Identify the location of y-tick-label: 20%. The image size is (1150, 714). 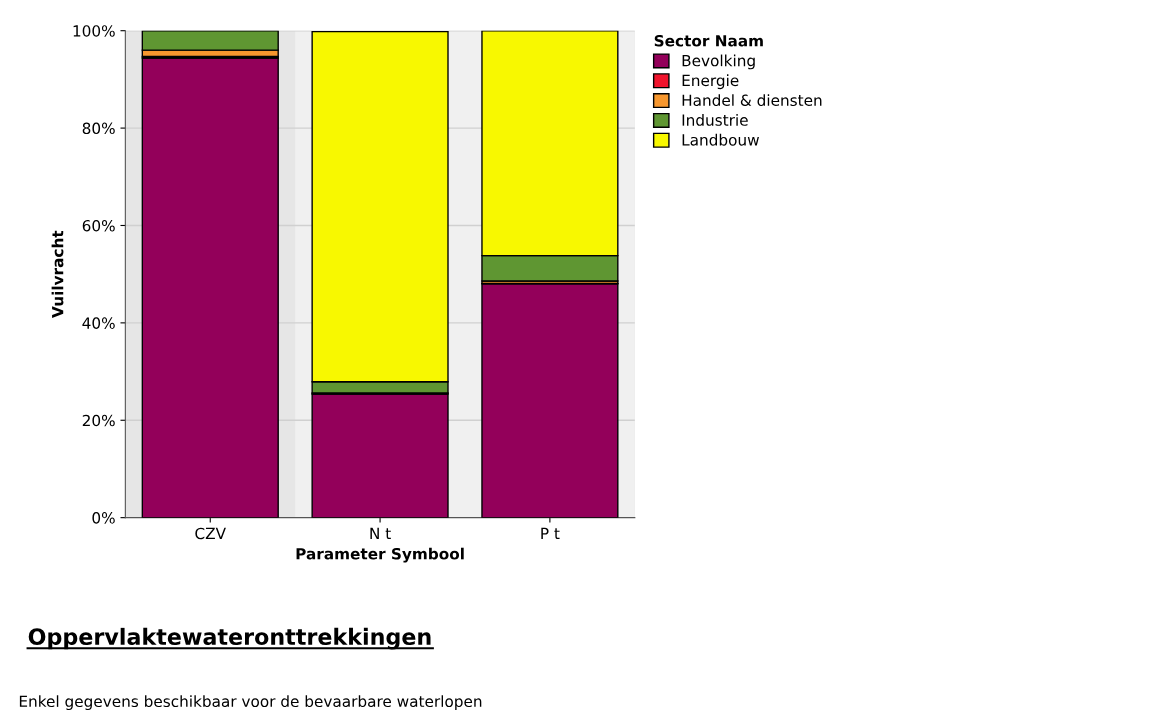
(98, 420).